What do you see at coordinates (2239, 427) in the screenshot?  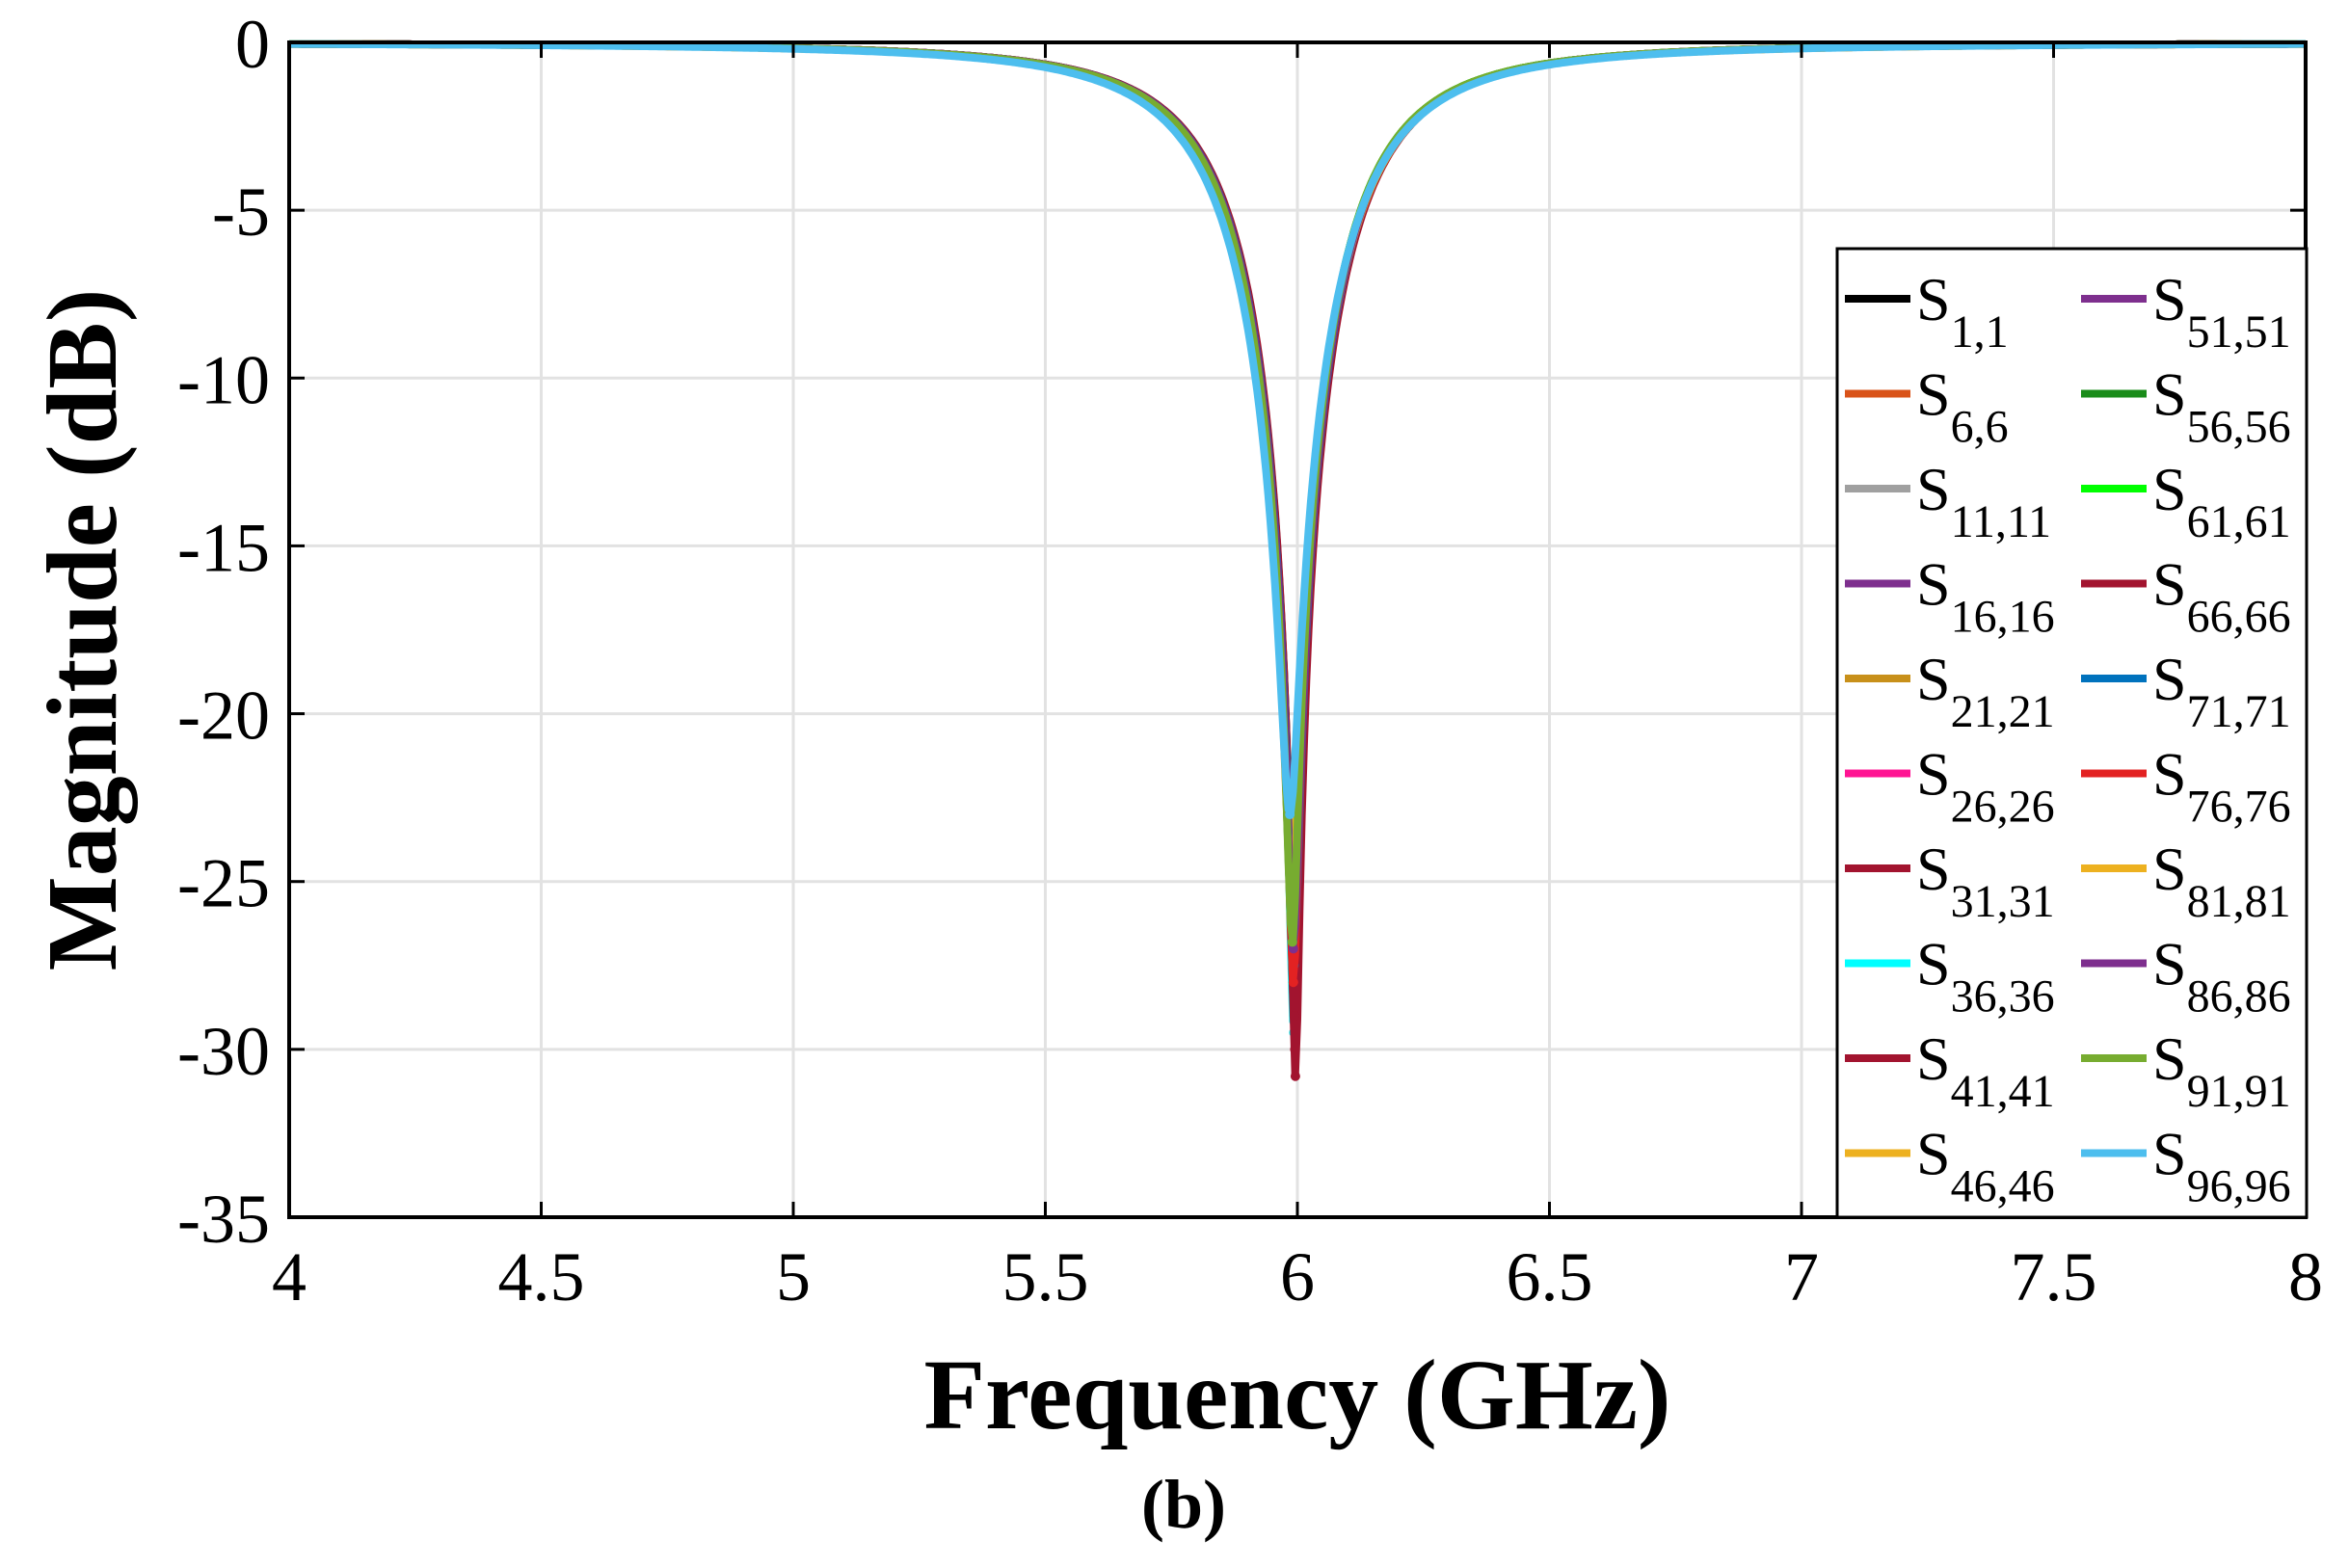 I see `legend-label-subscript: 56,56` at bounding box center [2239, 427].